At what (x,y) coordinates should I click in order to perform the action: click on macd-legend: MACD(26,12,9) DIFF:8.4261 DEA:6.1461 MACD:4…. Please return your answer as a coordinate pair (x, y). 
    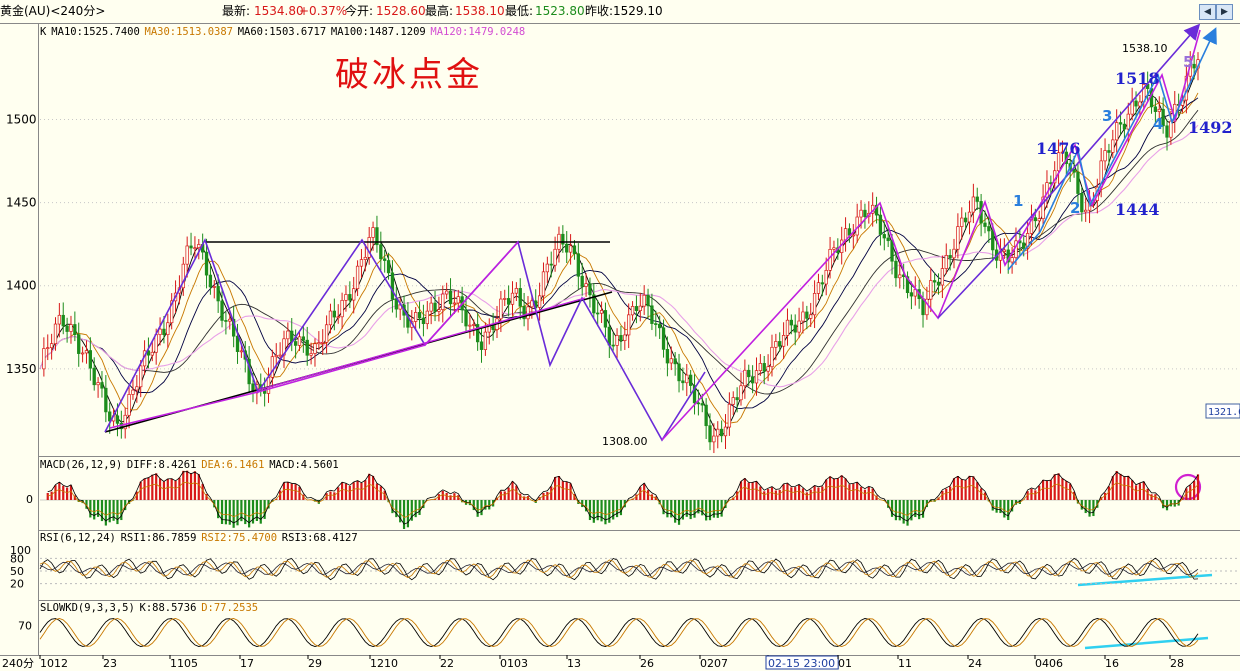
    Looking at the image, I should click on (189, 465).